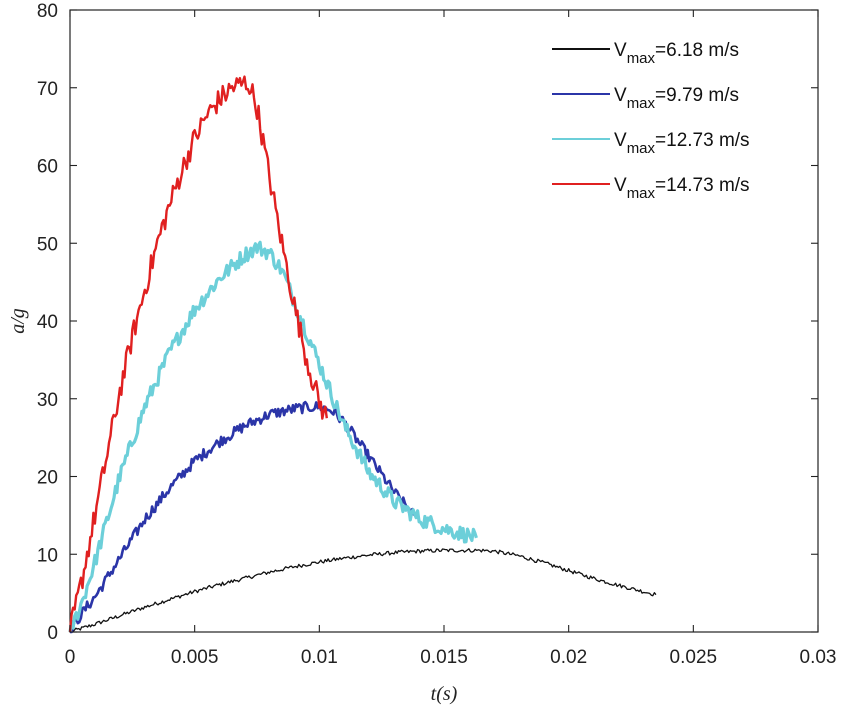 Image resolution: width=841 pixels, height=711 pixels. Describe the element at coordinates (444, 657) in the screenshot. I see `x-tick-label: 0.015` at that location.